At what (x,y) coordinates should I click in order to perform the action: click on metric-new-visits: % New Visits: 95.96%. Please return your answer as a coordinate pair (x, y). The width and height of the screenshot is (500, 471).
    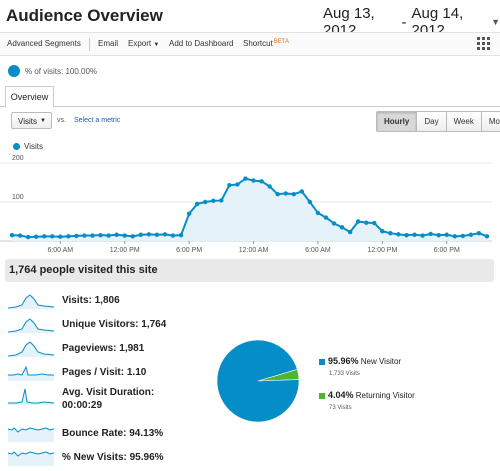
    Looking at the image, I should click on (108, 459).